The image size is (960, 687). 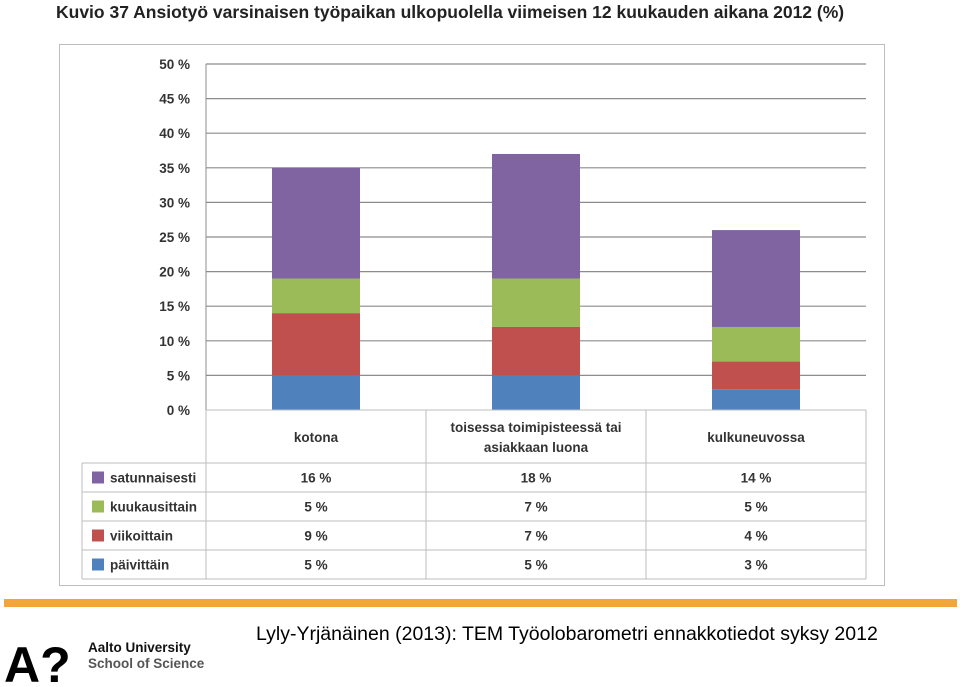 I want to click on aalto-logo: A?, so click(x=37, y=662).